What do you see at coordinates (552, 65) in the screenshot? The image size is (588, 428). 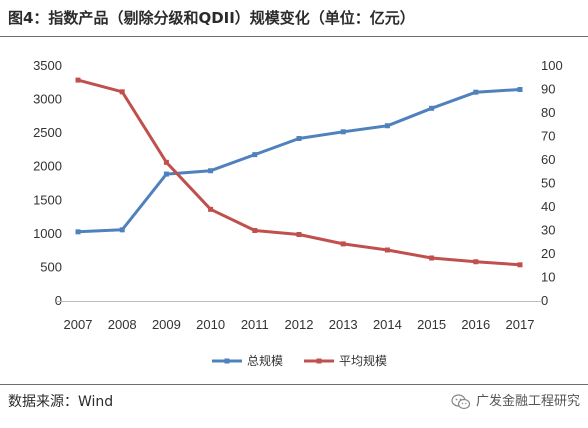 I see `y-right-tick-label: 100` at bounding box center [552, 65].